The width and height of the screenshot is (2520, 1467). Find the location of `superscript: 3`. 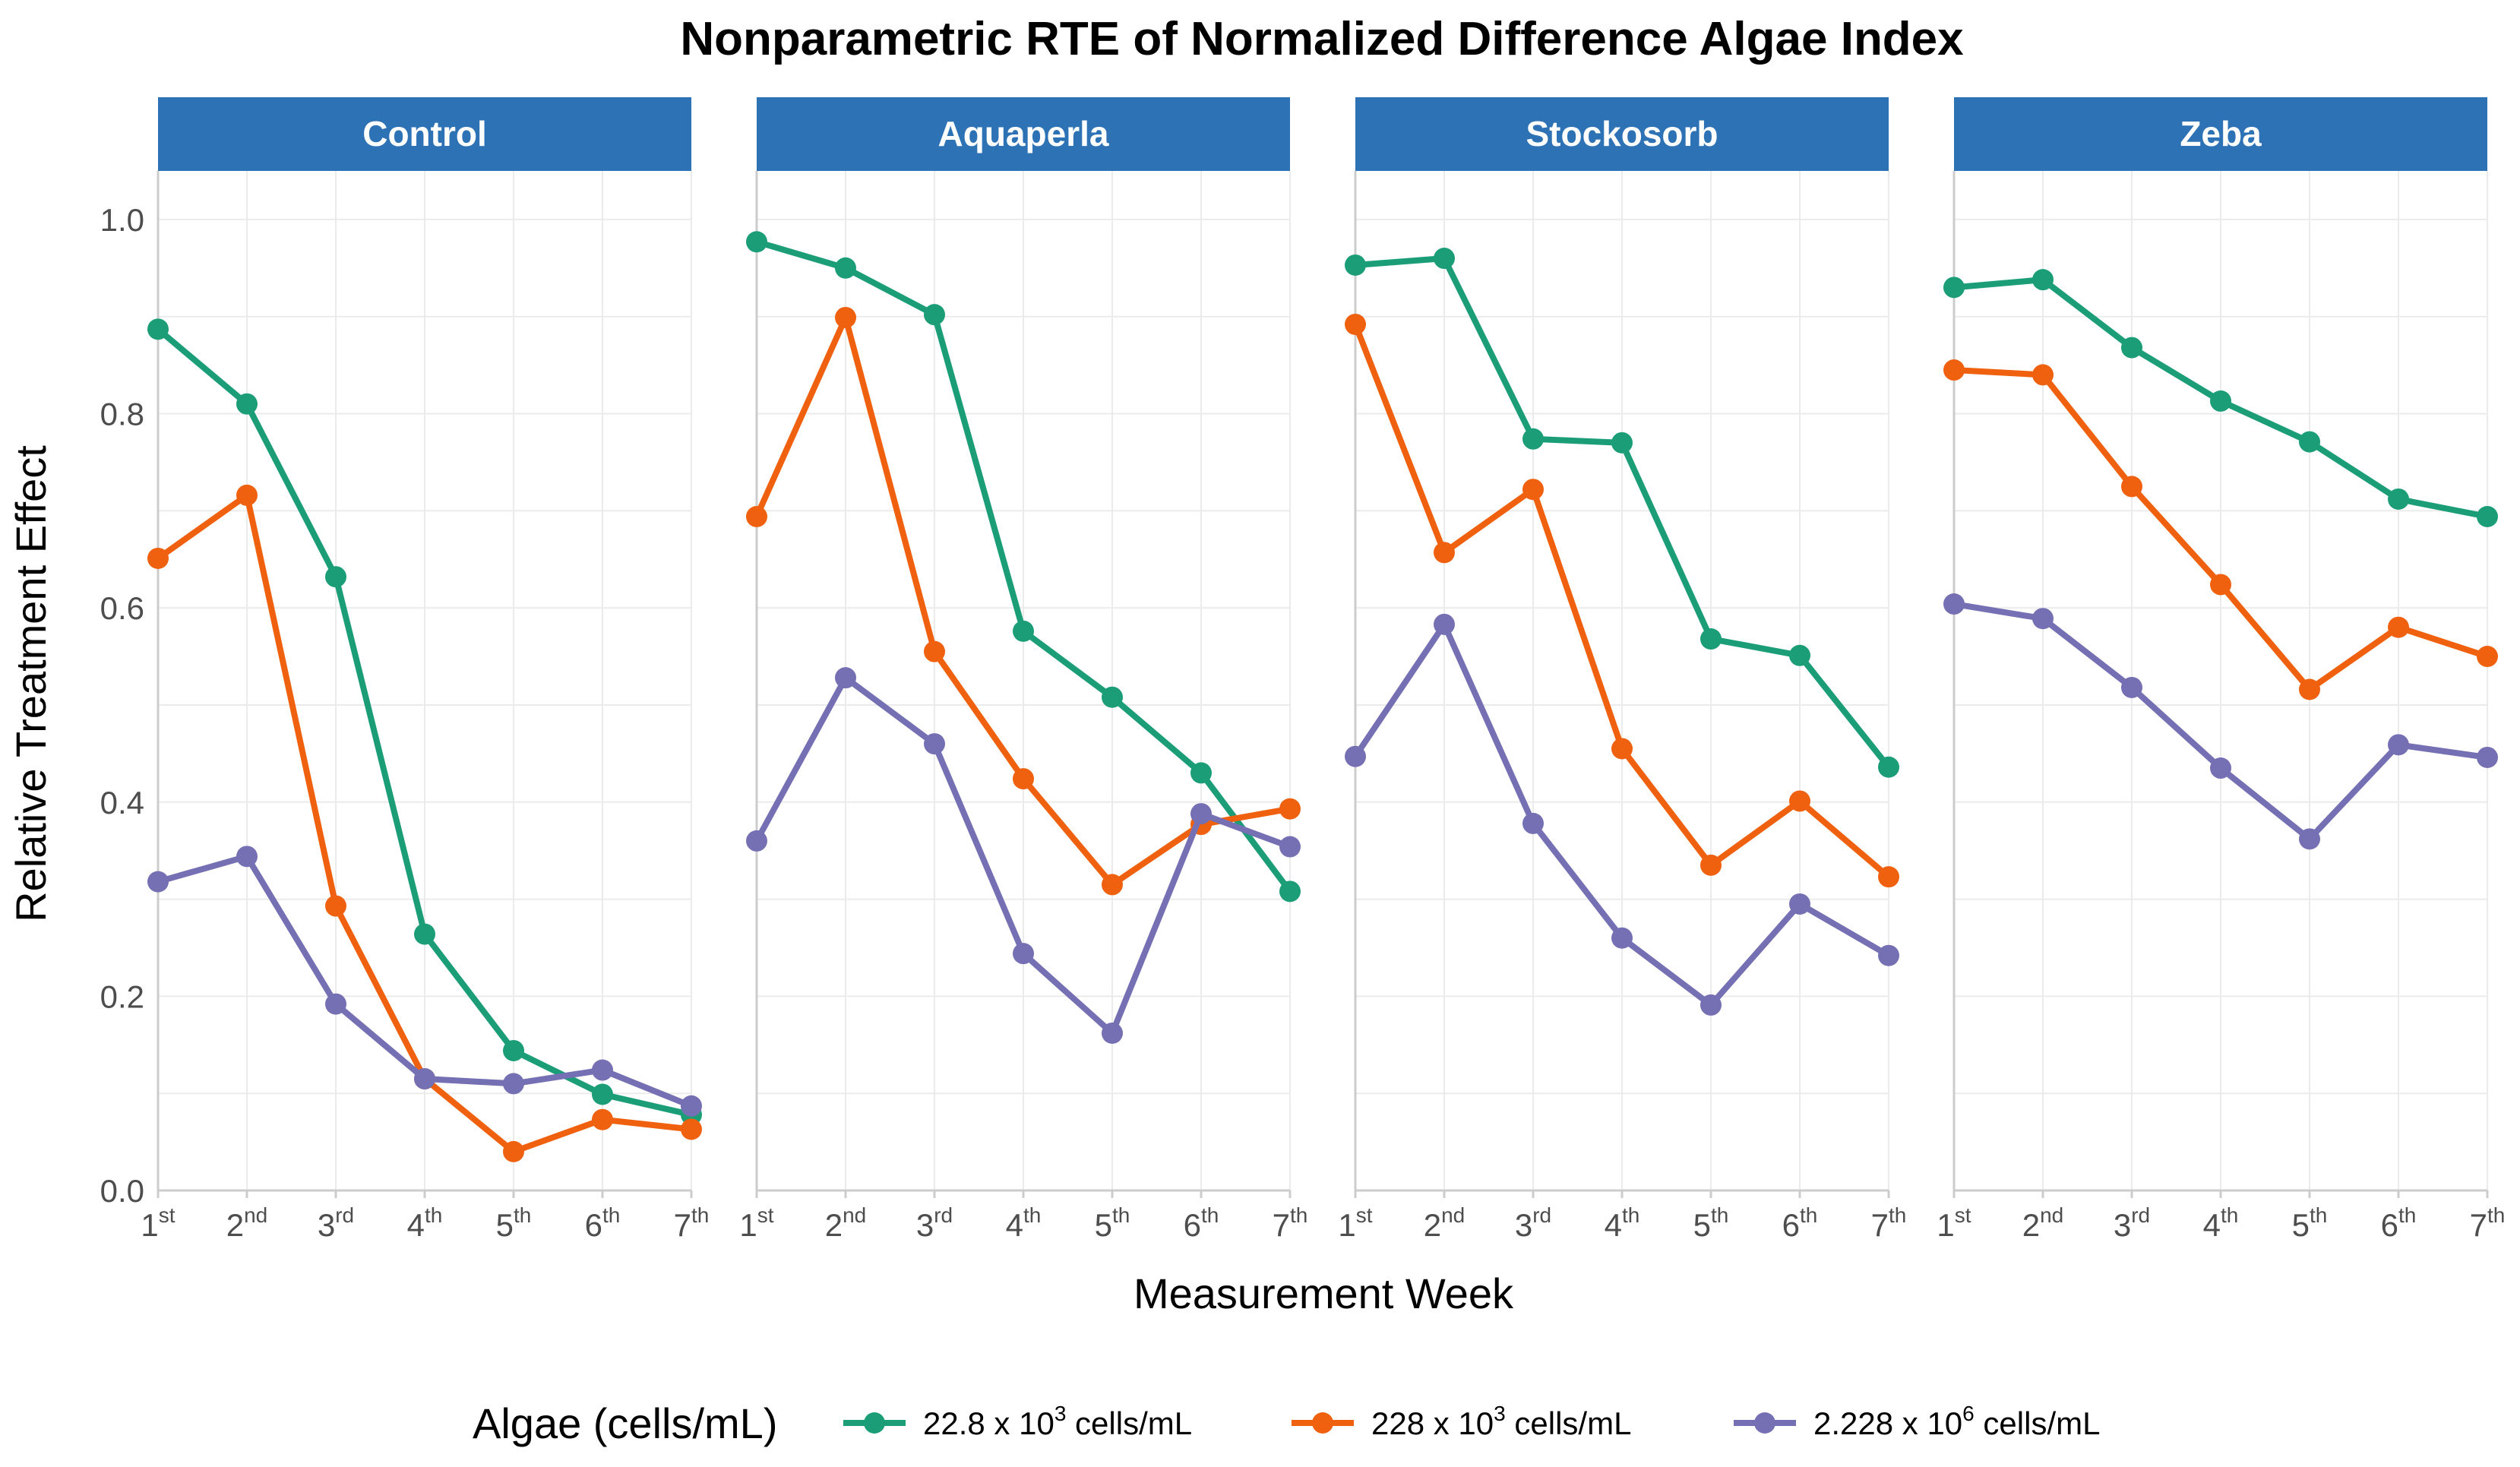

superscript: 3 is located at coordinates (1500, 1413).